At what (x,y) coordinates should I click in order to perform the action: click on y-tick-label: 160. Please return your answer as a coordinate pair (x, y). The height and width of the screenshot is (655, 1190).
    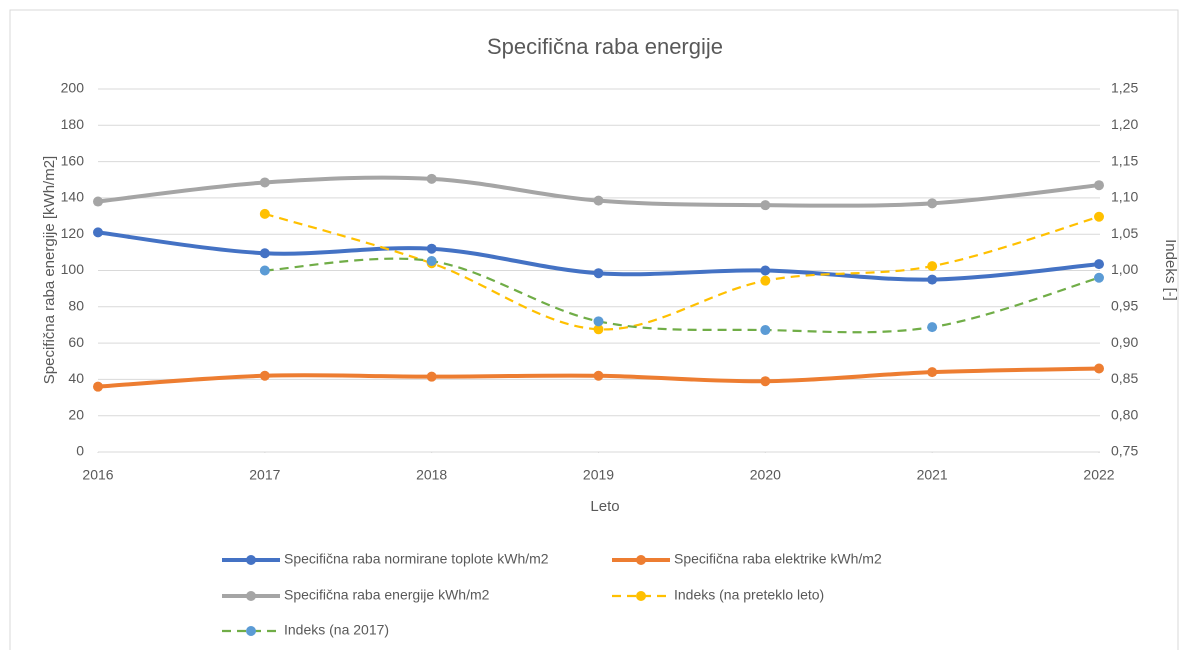
    Looking at the image, I should click on (73, 160).